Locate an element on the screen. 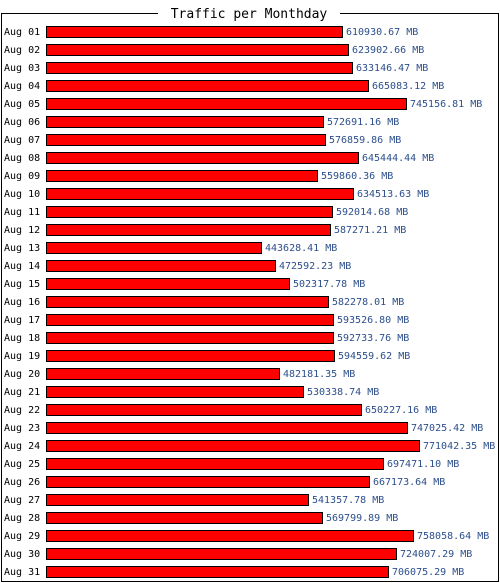 The image size is (500, 583). bar-value-label: 665083.12 MB is located at coordinates (408, 86).